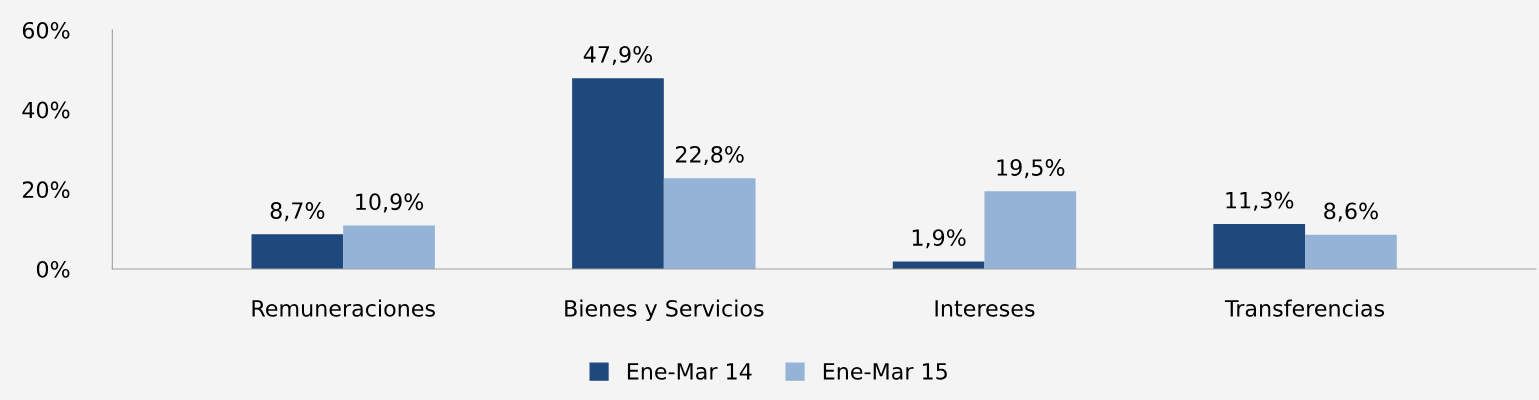 The image size is (1539, 400). Describe the element at coordinates (1031, 169) in the screenshot. I see `data-label: 19,5%` at that location.